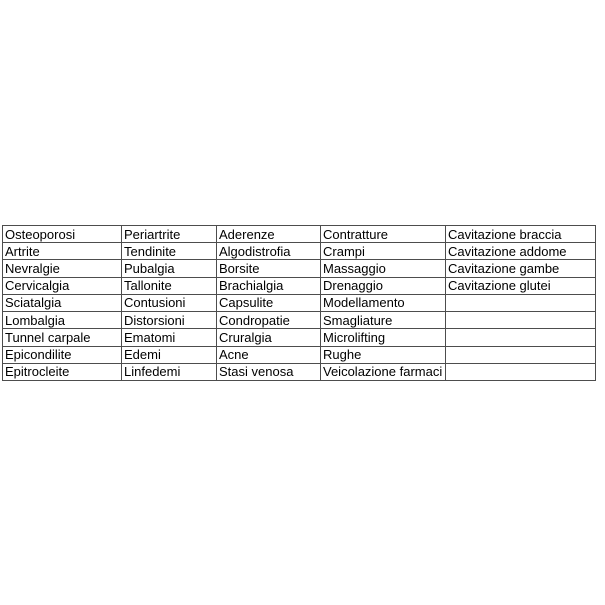 The width and height of the screenshot is (605, 605). Describe the element at coordinates (62, 372) in the screenshot. I see `table-cell: Epitrocleite` at that location.